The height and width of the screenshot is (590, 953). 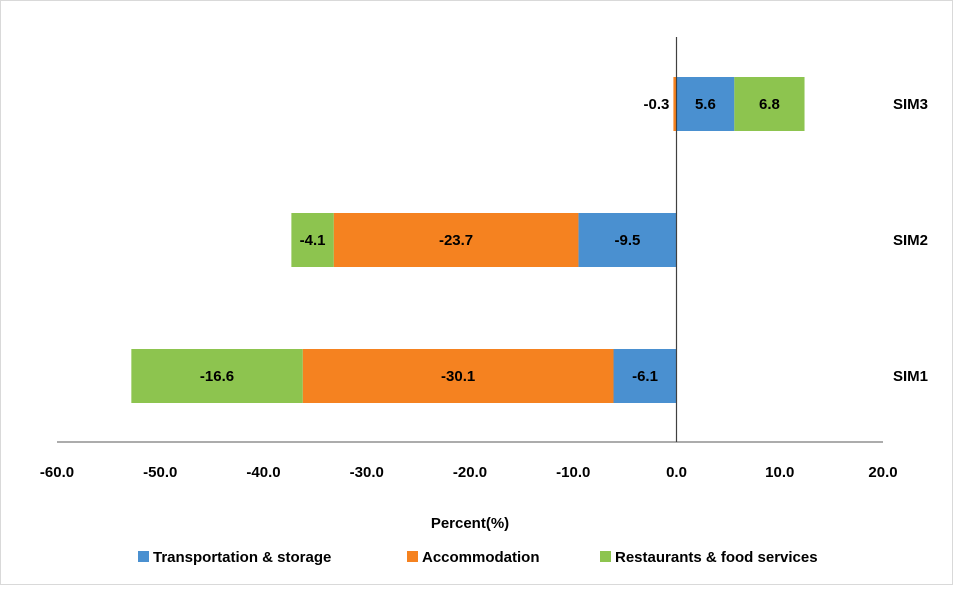 I want to click on data-label-sim1-series-1: -6.1, so click(x=645, y=376).